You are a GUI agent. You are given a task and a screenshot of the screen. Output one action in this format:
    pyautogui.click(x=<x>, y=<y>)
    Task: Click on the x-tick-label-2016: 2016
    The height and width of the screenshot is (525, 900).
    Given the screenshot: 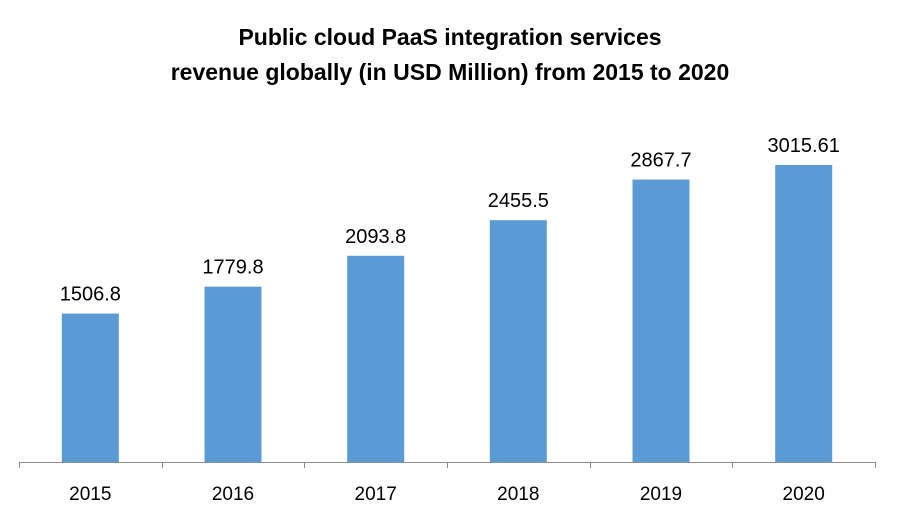 What is the action you would take?
    pyautogui.click(x=233, y=494)
    